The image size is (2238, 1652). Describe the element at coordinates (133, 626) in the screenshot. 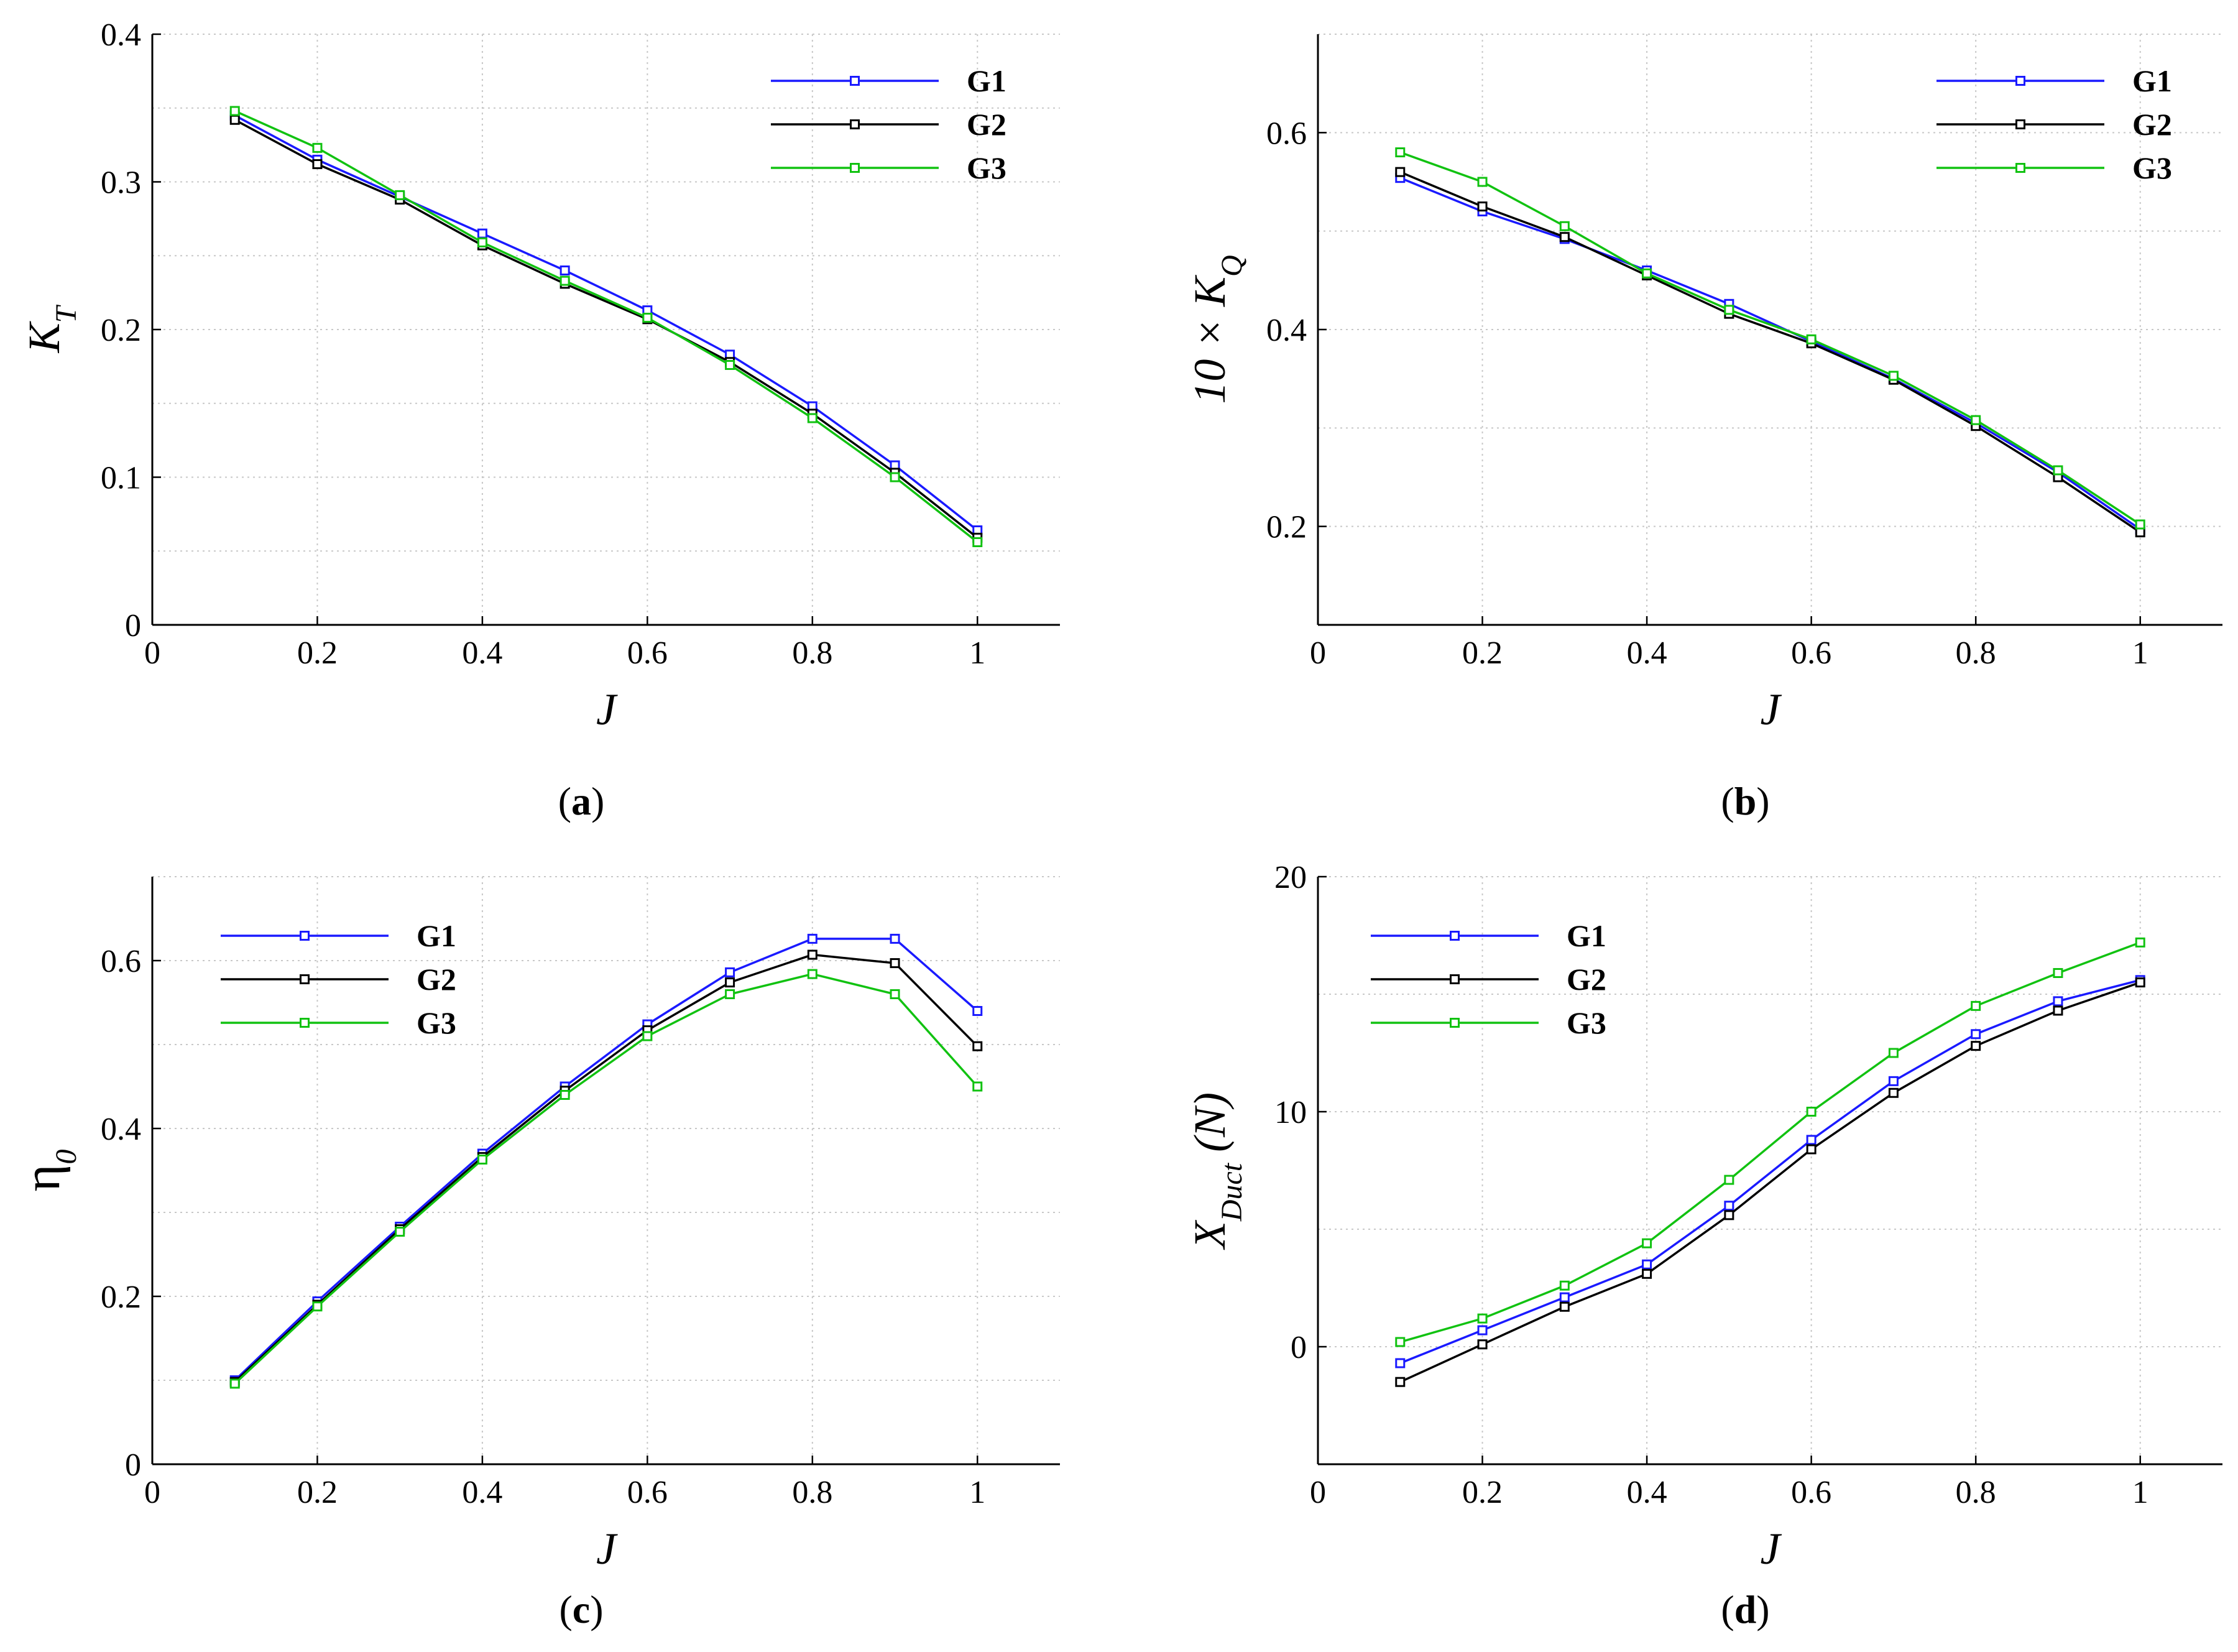

I see `y-tick-label: 0` at that location.